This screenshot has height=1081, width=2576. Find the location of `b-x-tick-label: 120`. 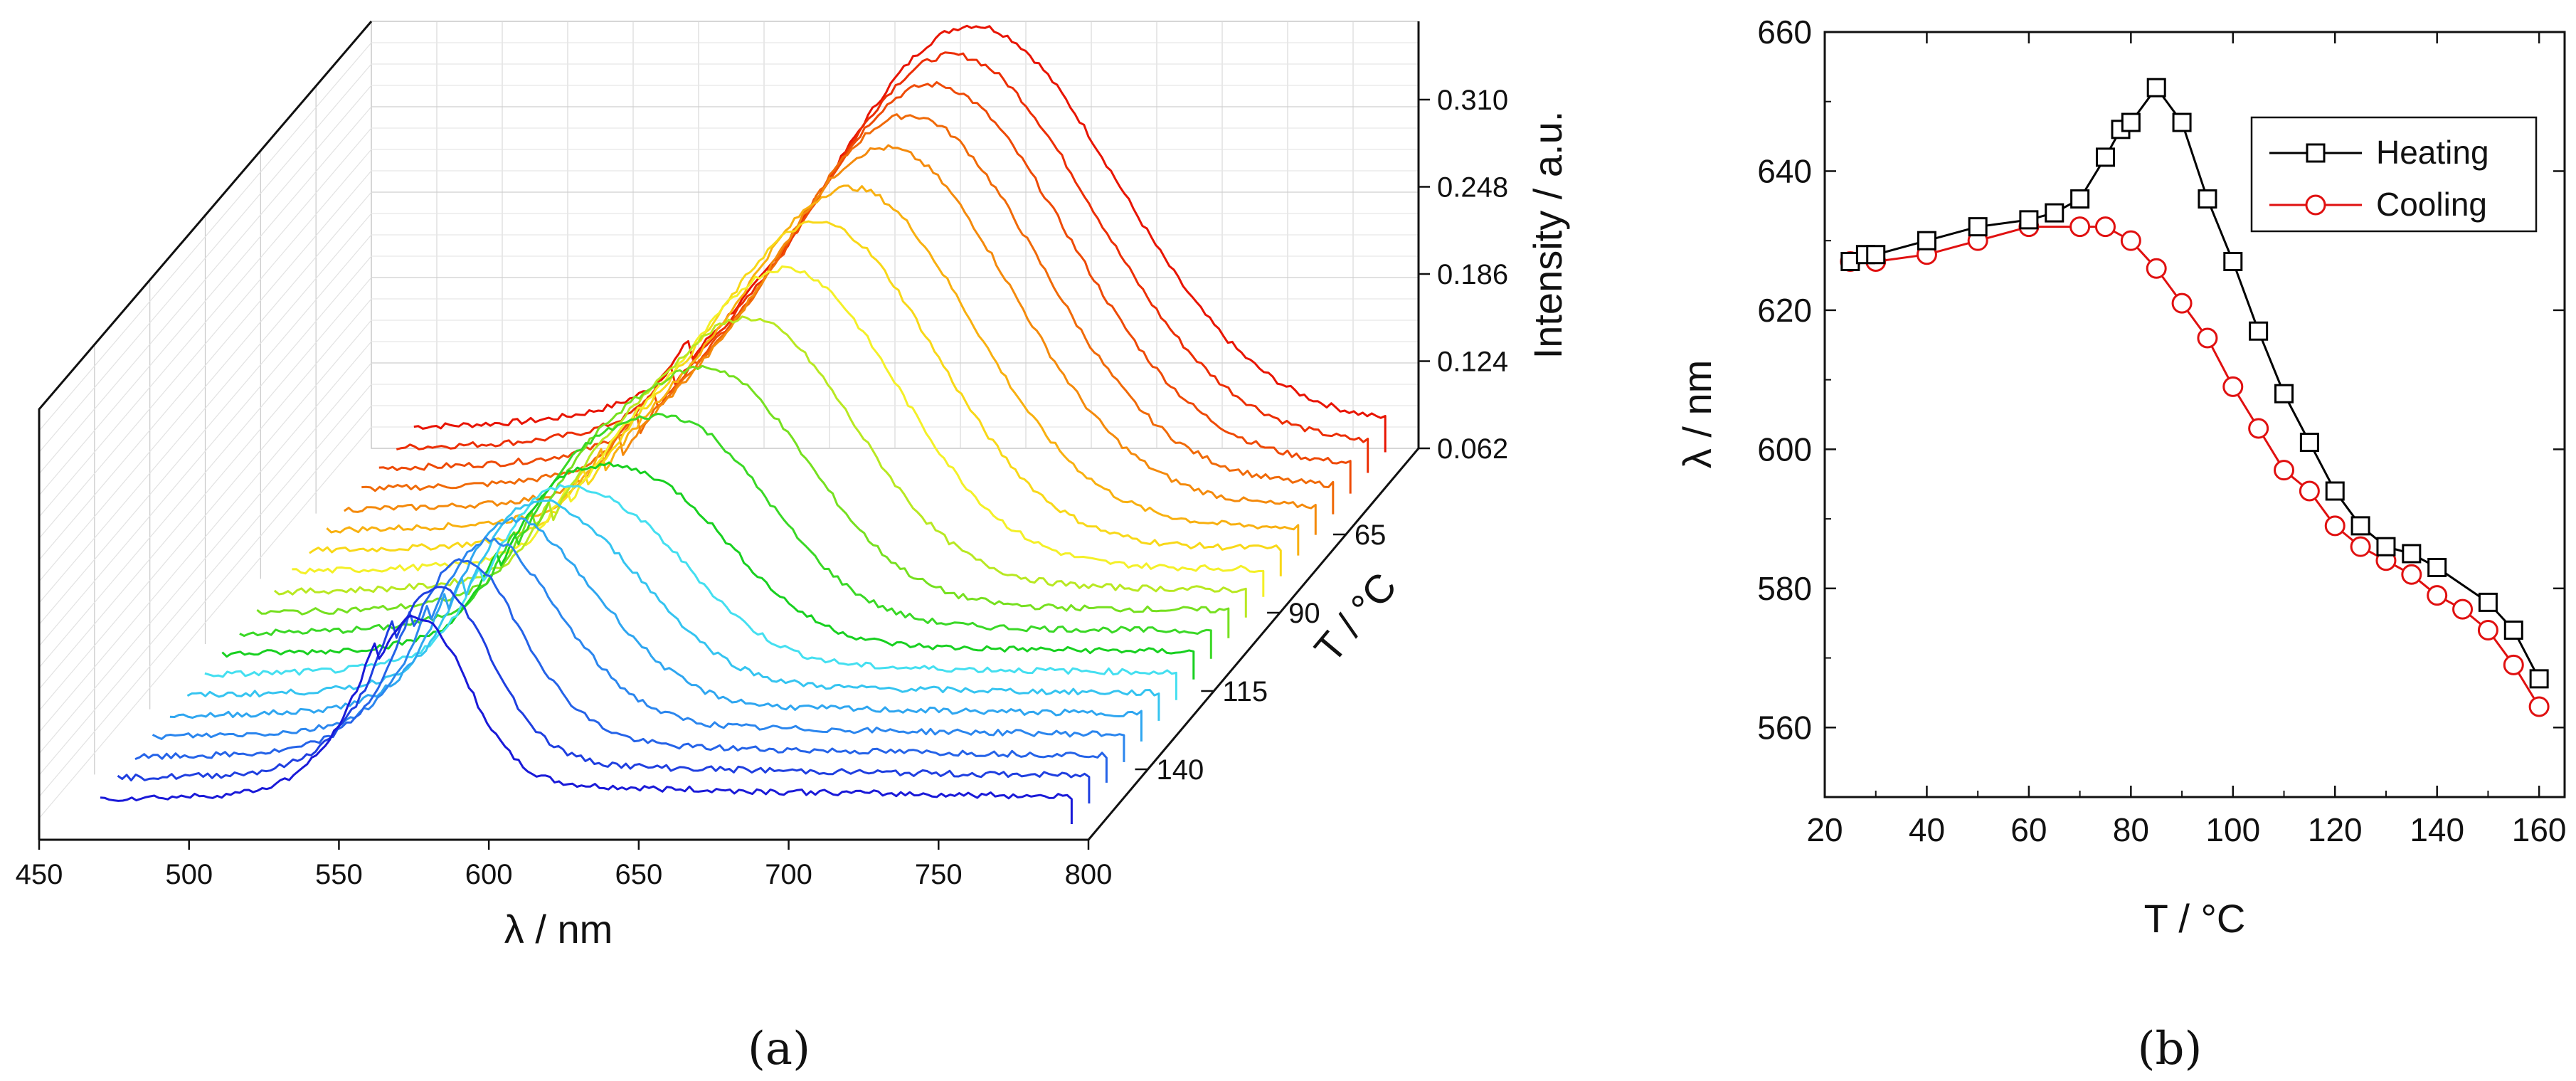

b-x-tick-label: 120 is located at coordinates (2335, 829).